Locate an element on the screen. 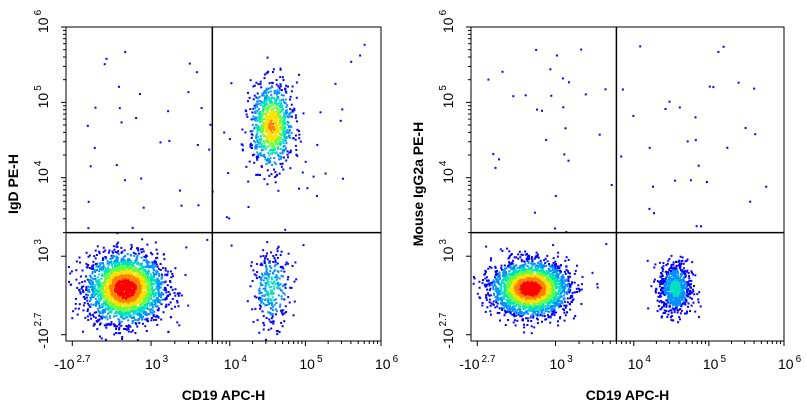  x-tick-label: -10 2.7 is located at coordinates (72, 363).